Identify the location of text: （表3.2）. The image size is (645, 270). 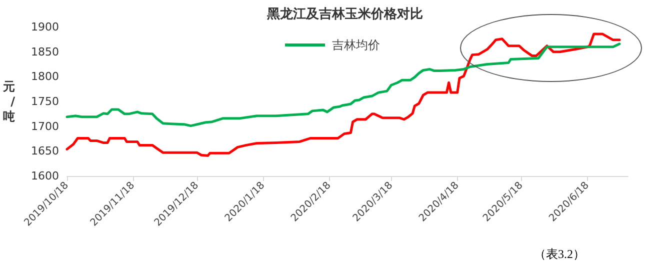
(559, 254).